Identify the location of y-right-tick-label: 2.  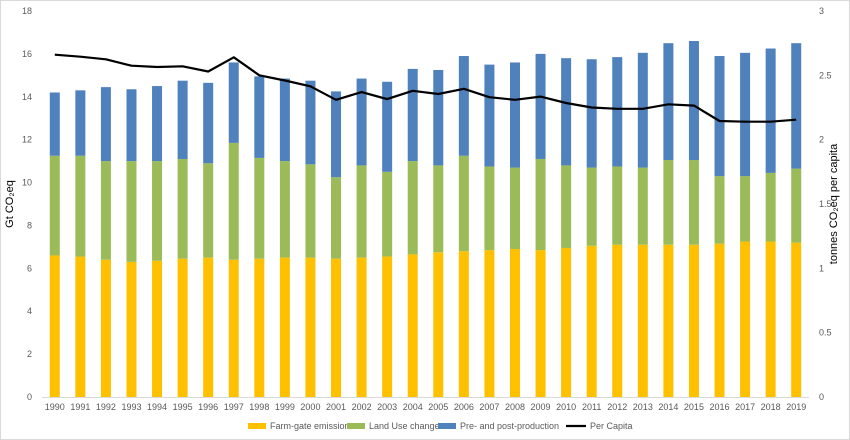
(821, 140).